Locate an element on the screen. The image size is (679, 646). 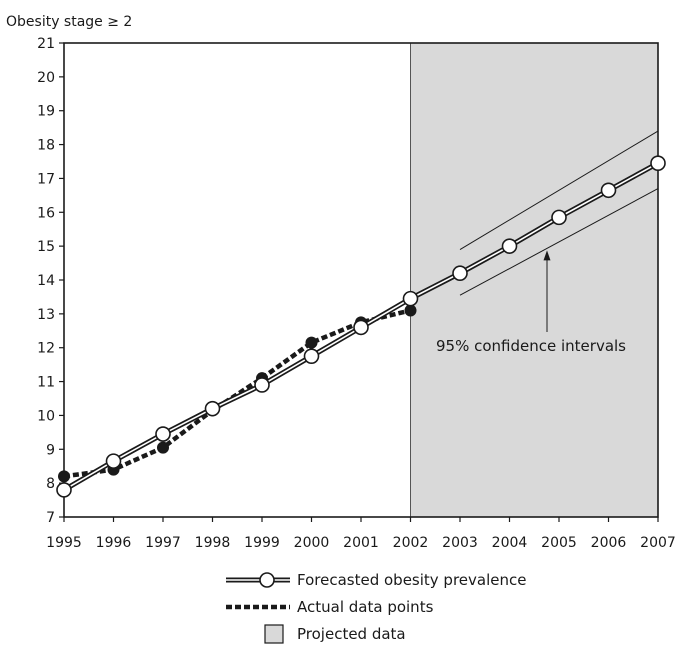
y-tick-label: 7 is located at coordinates (50, 518).